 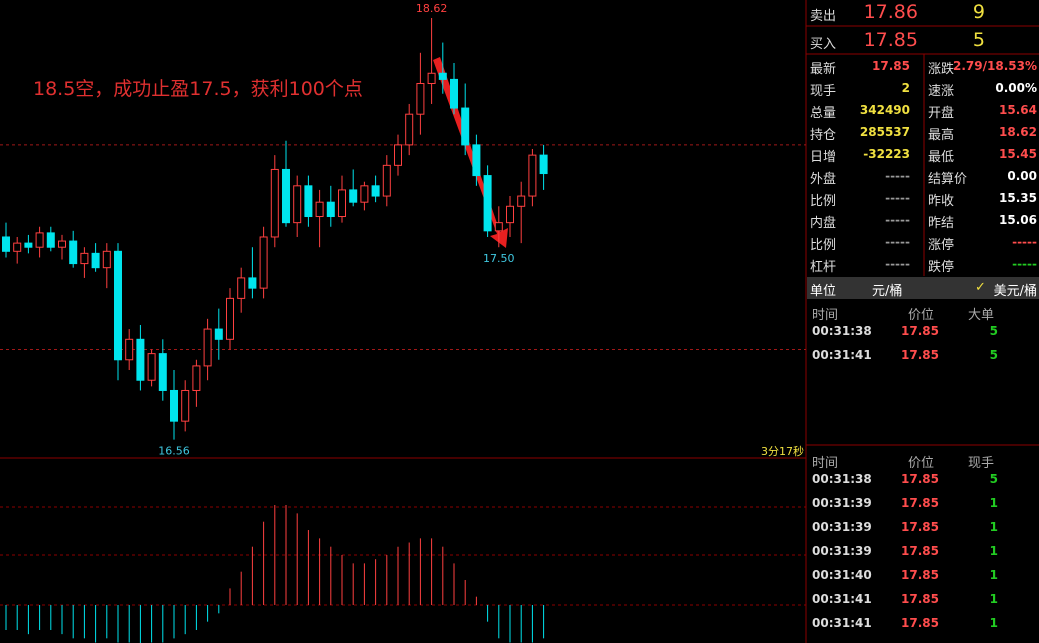 I want to click on order-price: 17.85, so click(x=890, y=40).